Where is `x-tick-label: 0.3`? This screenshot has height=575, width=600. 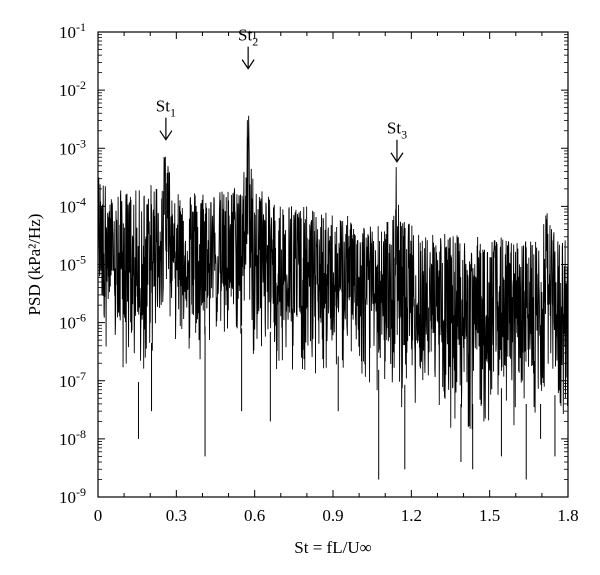
x-tick-label: 0.3 is located at coordinates (176, 515).